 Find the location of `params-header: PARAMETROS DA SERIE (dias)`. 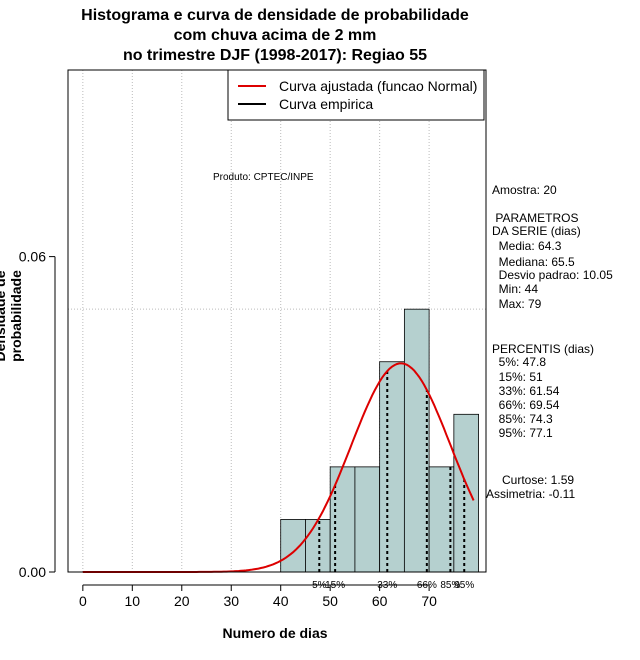

params-header: PARAMETROS DA SERIE (dias) is located at coordinates (536, 224).